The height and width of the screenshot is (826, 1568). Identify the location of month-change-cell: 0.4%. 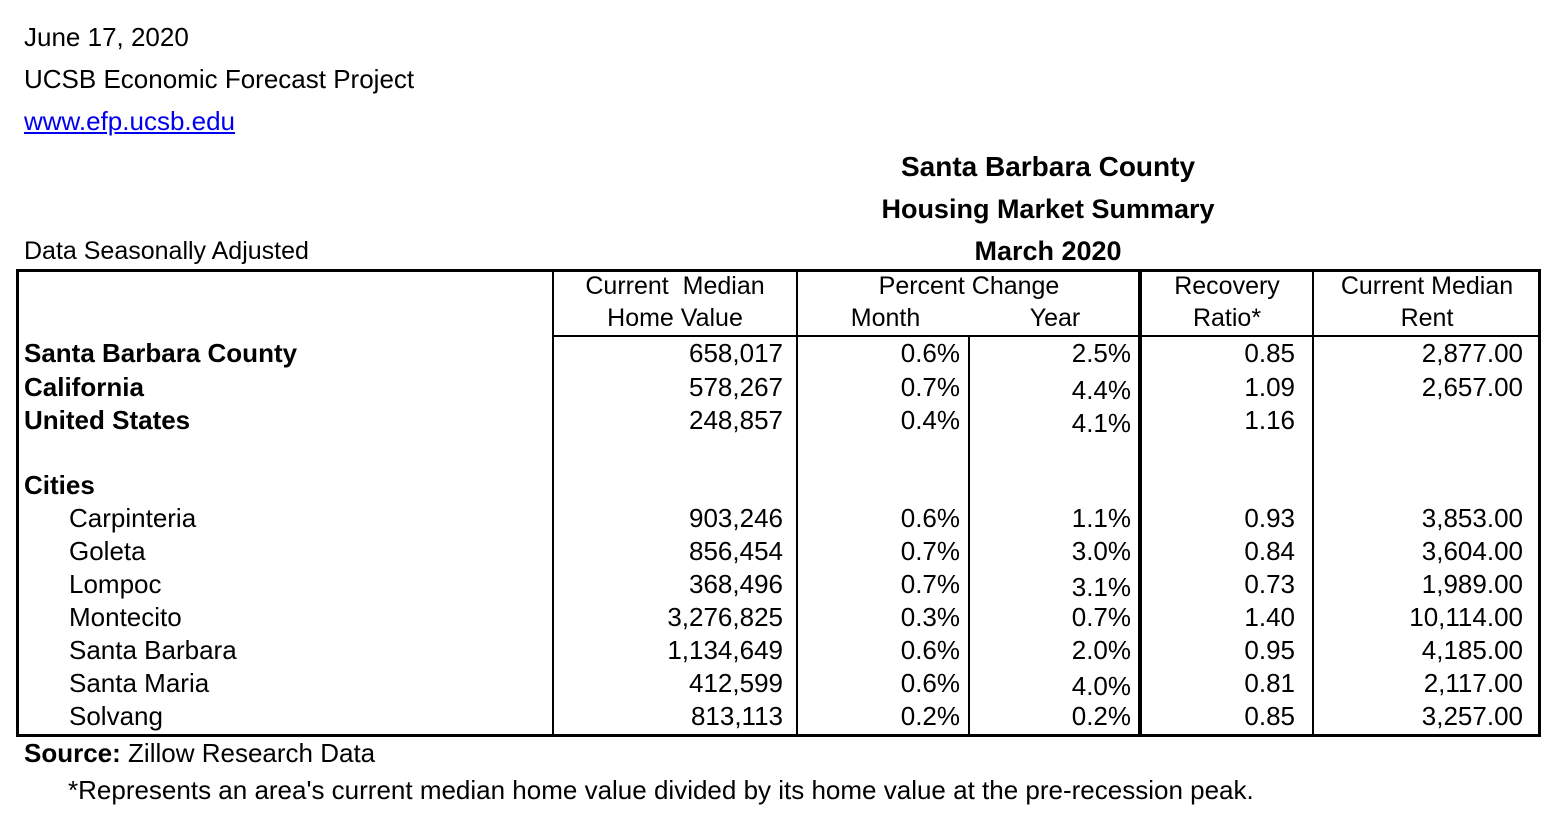
(930, 420).